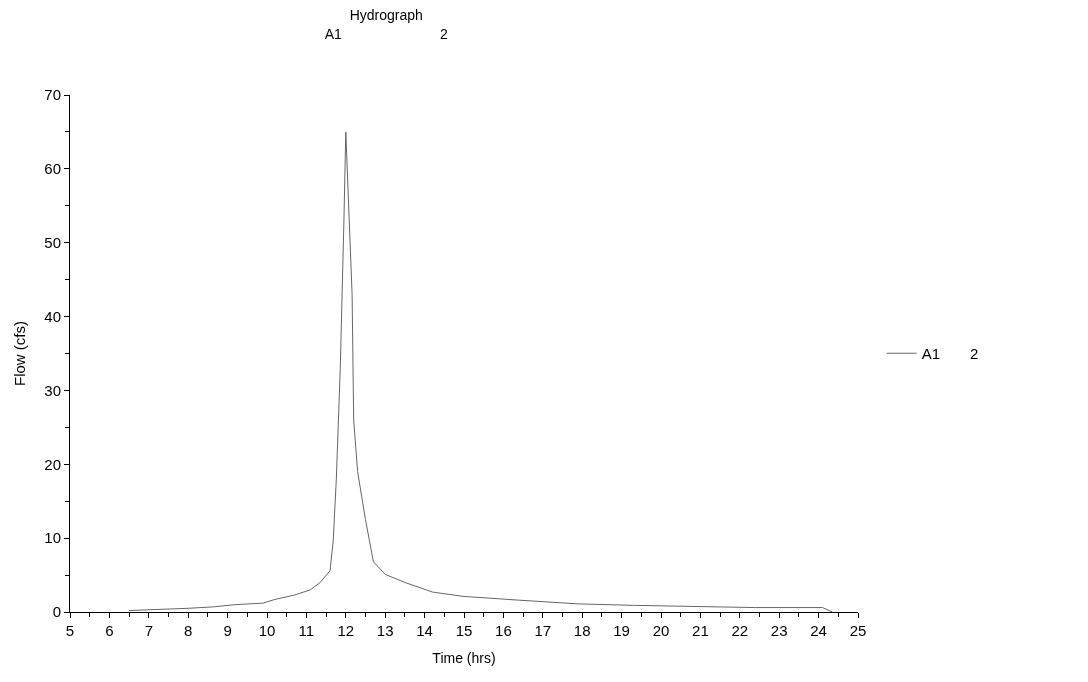 Image resolution: width=1088 pixels, height=682 pixels. What do you see at coordinates (267, 630) in the screenshot?
I see `x-tick-label: 10` at bounding box center [267, 630].